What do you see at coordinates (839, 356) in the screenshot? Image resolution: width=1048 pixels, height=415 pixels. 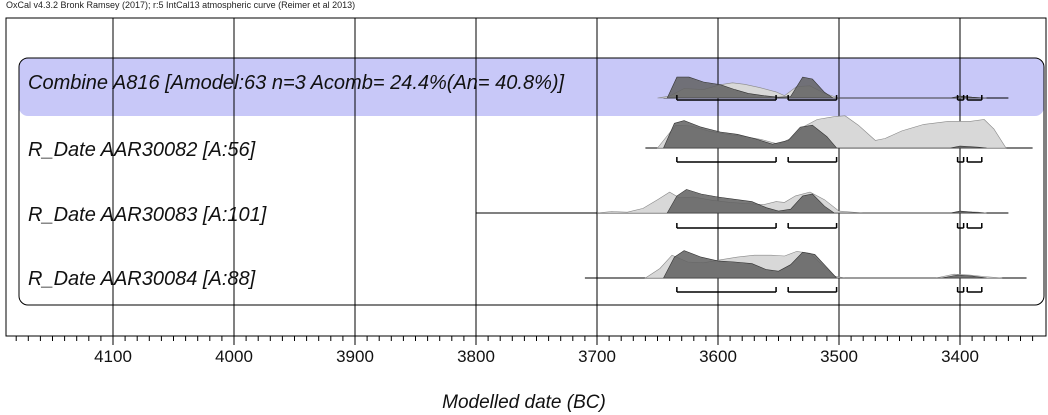 I see `tick-label-3500: 3500` at bounding box center [839, 356].